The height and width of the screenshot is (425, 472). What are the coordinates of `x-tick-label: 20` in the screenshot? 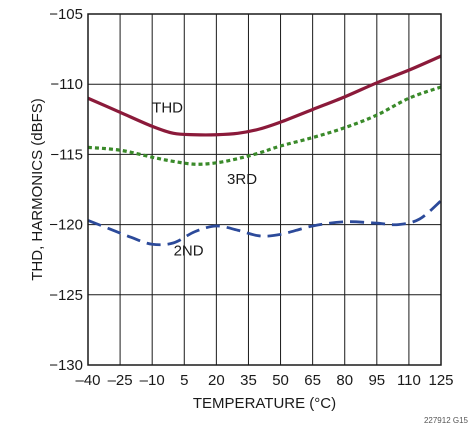 It's located at (216, 380).